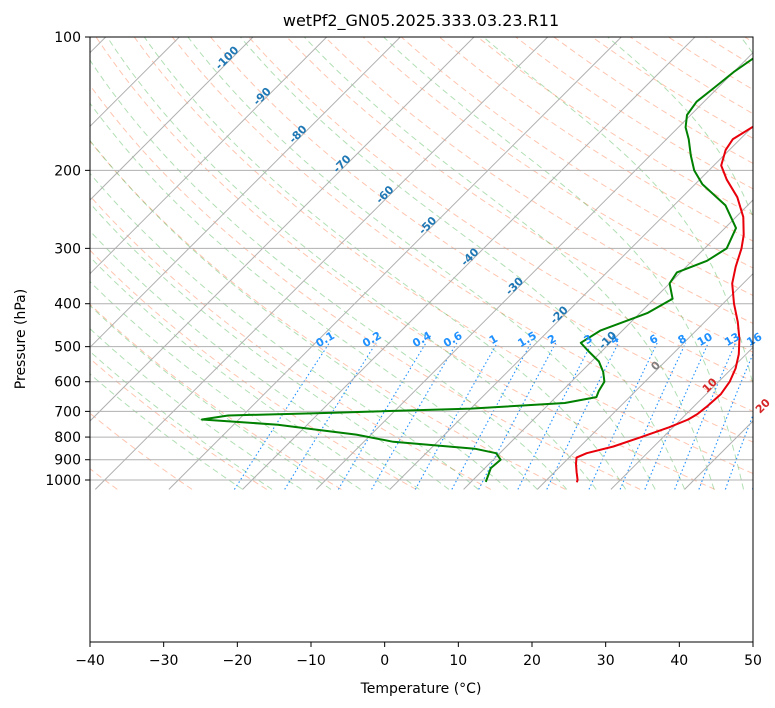 Image resolution: width=775 pixels, height=708 pixels. What do you see at coordinates (67, 383) in the screenshot?
I see `y-tick-label: 600` at bounding box center [67, 383].